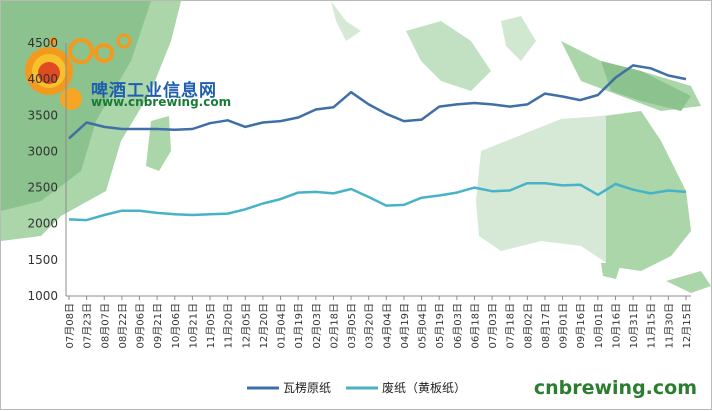 Image resolution: width=712 pixels, height=411 pixels. Describe the element at coordinates (615, 388) in the screenshot. I see `watermark: cnbrewing.com` at that location.